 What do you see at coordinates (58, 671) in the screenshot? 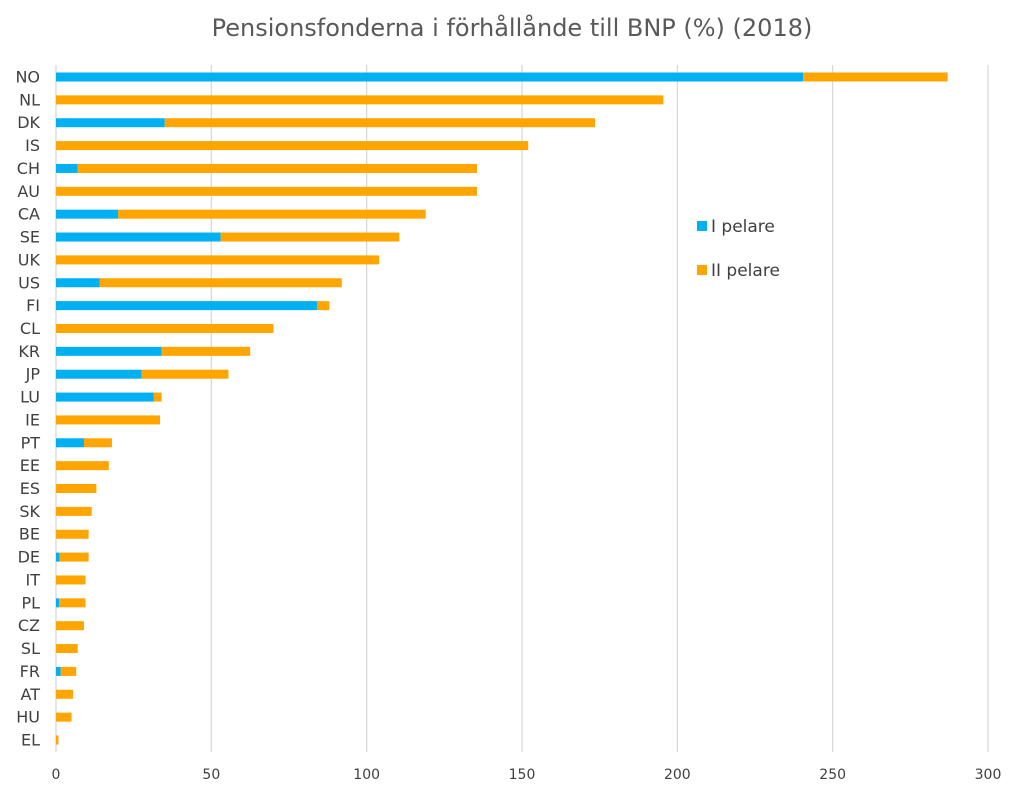
I see `bar-i-pelare-fr` at bounding box center [58, 671].